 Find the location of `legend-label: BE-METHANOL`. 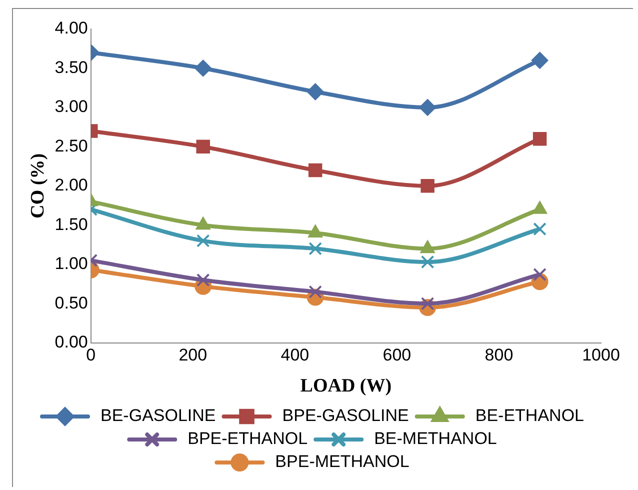

legend-label: BE-METHANOL is located at coordinates (435, 438).